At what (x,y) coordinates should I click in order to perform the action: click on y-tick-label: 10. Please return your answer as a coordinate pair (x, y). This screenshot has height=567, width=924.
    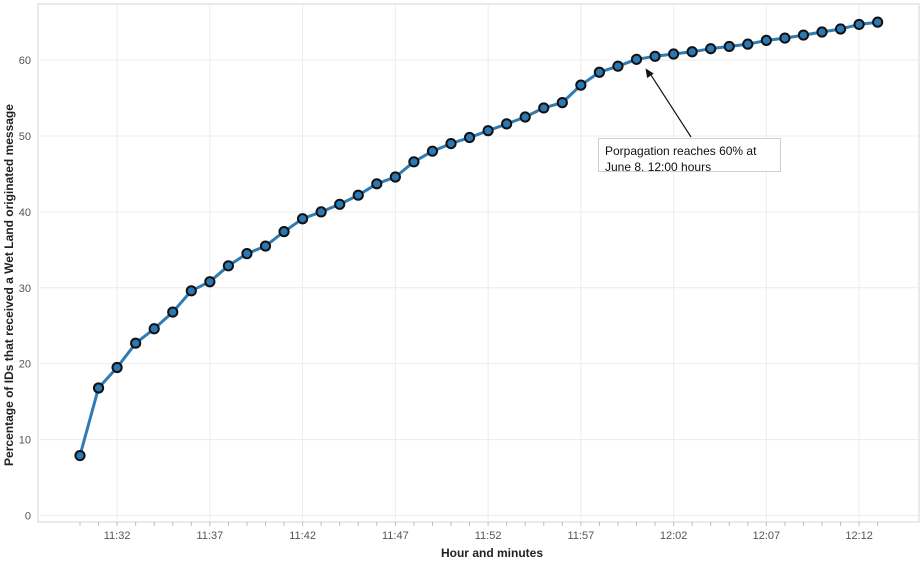
    Looking at the image, I should click on (25, 441).